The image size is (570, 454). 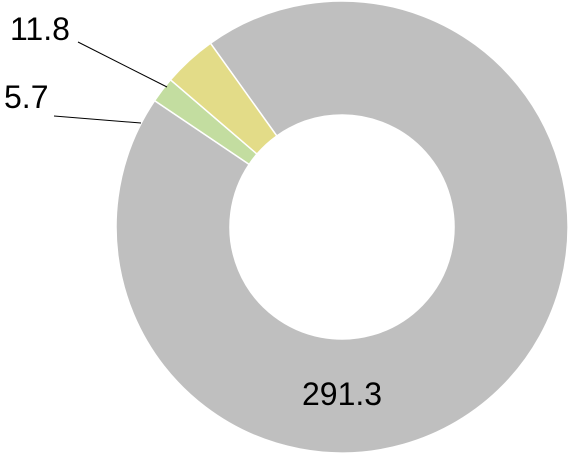 I want to click on data-label-11-8: 11.8, so click(x=40, y=29).